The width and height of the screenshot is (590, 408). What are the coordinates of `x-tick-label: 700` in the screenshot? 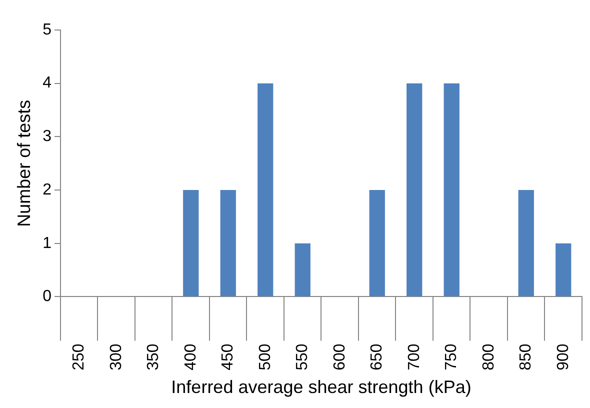 It's located at (414, 357).